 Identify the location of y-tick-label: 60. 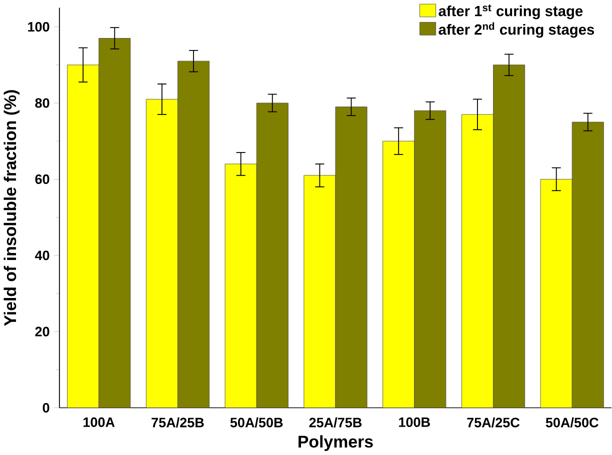
(42, 179).